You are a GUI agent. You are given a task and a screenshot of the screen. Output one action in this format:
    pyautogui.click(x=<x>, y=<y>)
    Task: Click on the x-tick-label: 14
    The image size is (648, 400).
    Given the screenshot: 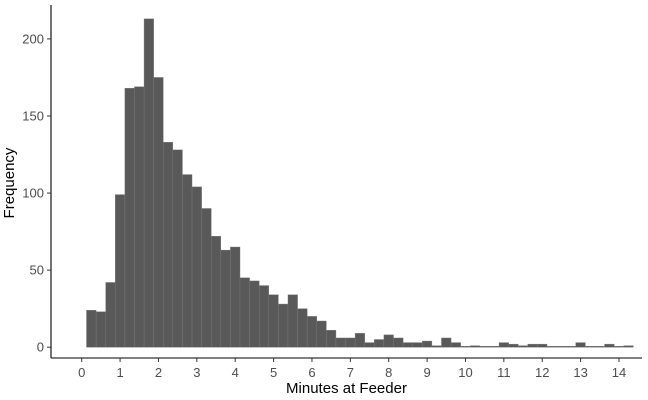 What is the action you would take?
    pyautogui.click(x=619, y=372)
    